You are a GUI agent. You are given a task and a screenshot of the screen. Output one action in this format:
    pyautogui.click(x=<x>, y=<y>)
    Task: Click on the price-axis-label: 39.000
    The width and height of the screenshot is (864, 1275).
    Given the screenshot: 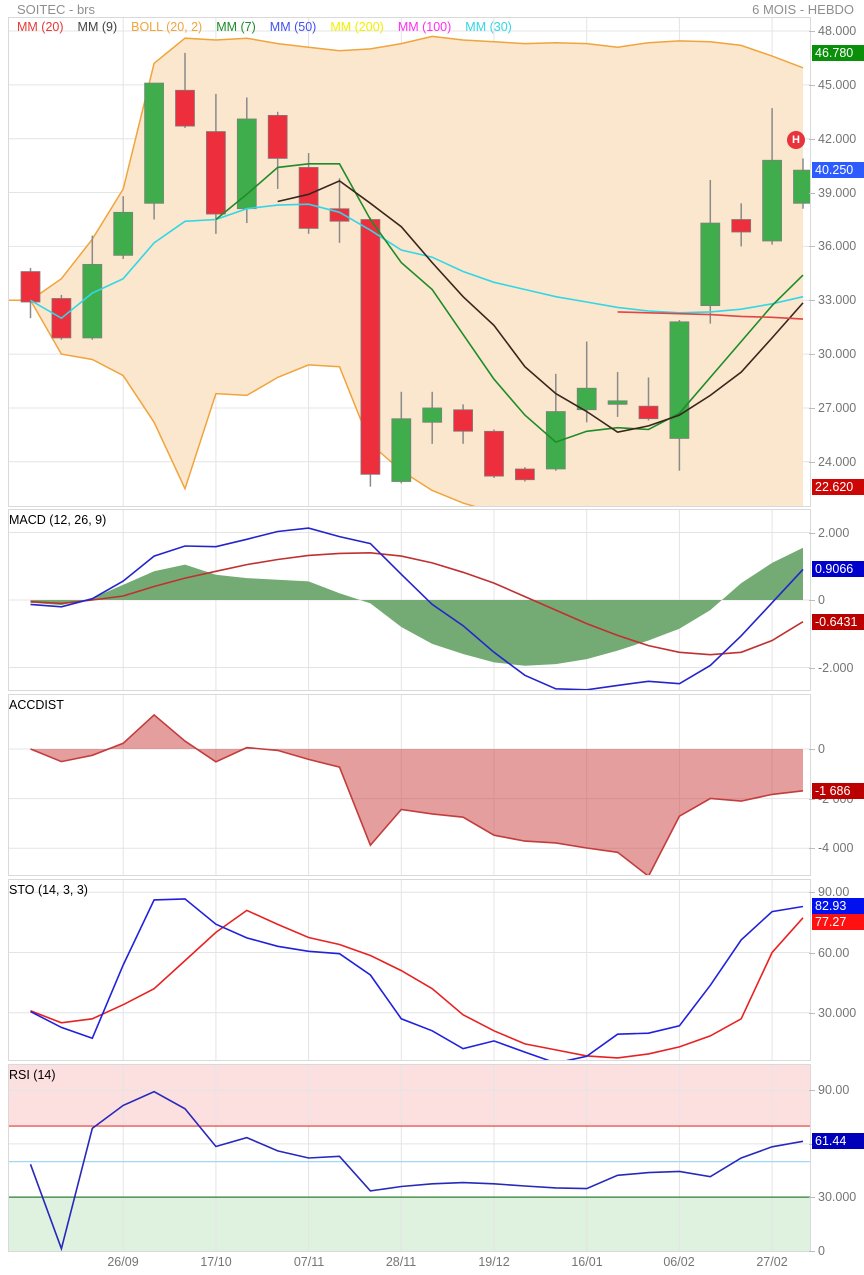 What is the action you would take?
    pyautogui.click(x=837, y=193)
    